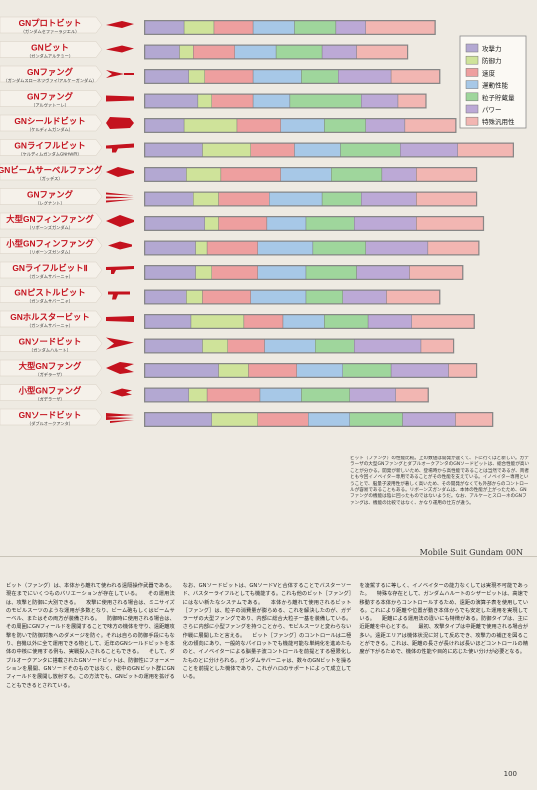 Image resolution: width=537 pixels, height=790 pixels. Describe the element at coordinates (50, 423) in the screenshot. I see `category-sublabel: （ダブルオークアンタ）` at that location.